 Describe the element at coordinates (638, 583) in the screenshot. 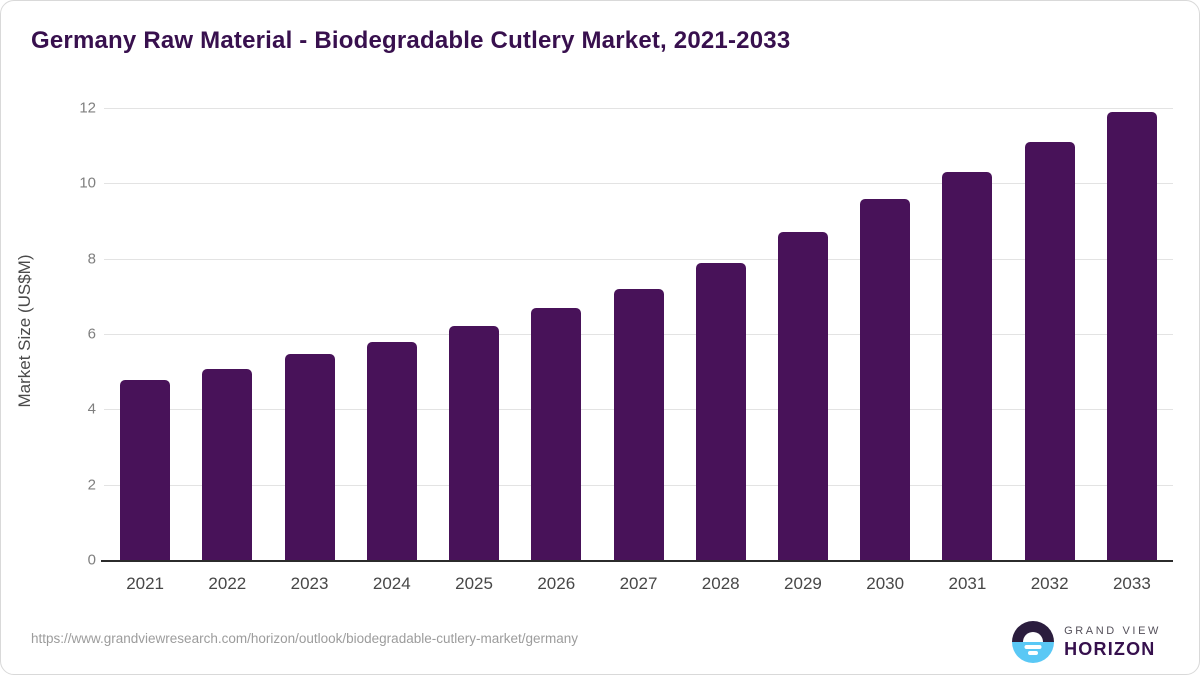

I see `x-tick-label-2027: 2027` at that location.